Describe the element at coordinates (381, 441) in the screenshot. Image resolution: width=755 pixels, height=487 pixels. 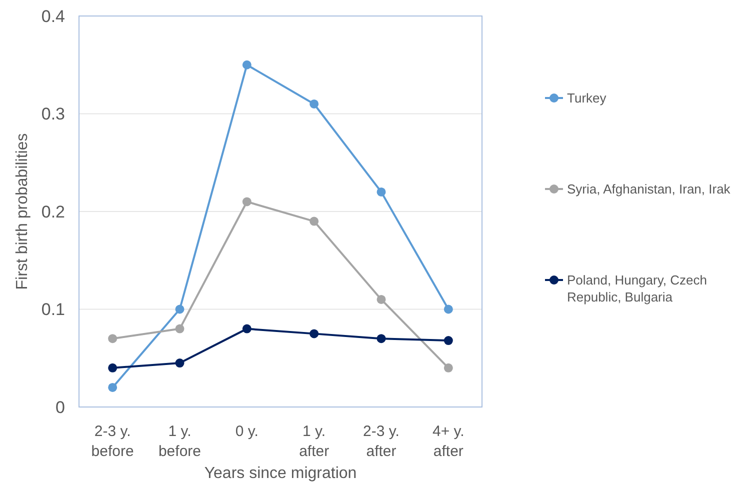
I see `x-tick-label: 2-3 y. after` at that location.